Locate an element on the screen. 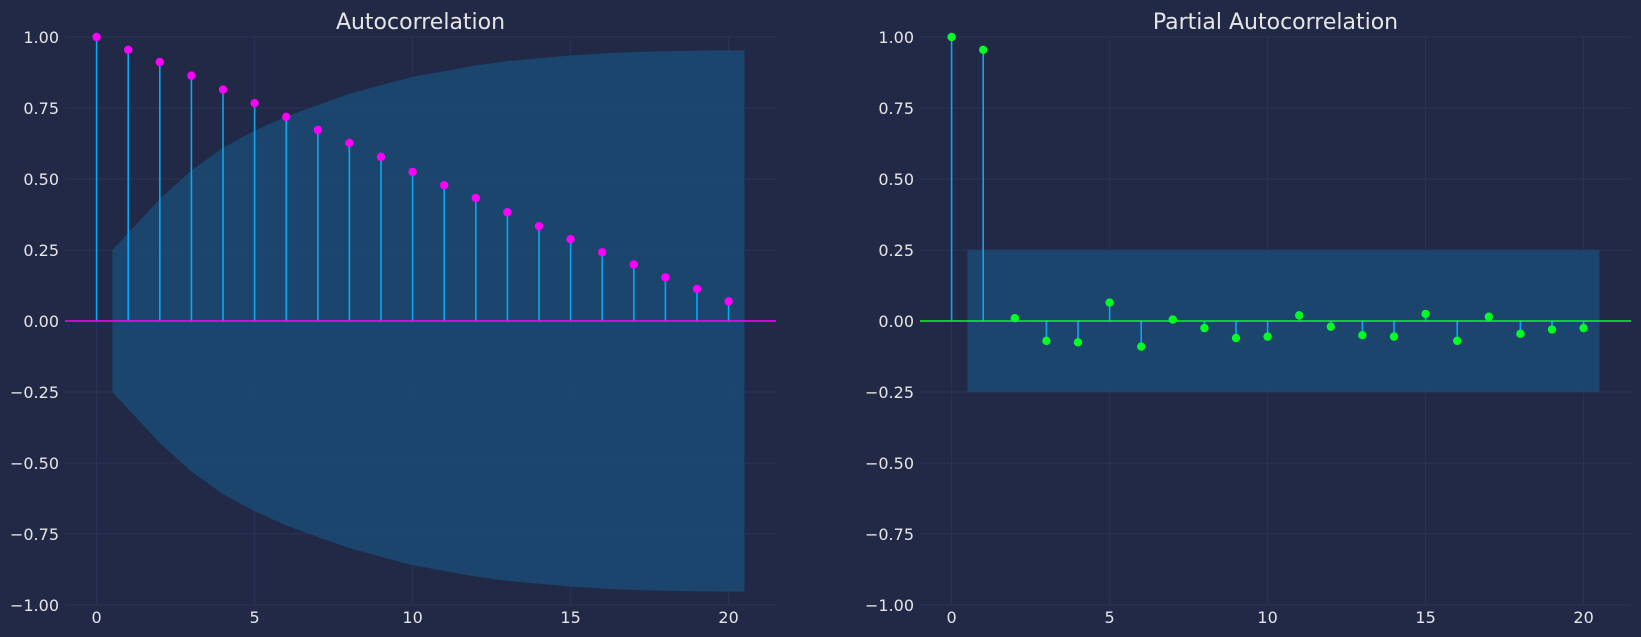  acf-x-tick-label-2: 10 is located at coordinates (412, 617).